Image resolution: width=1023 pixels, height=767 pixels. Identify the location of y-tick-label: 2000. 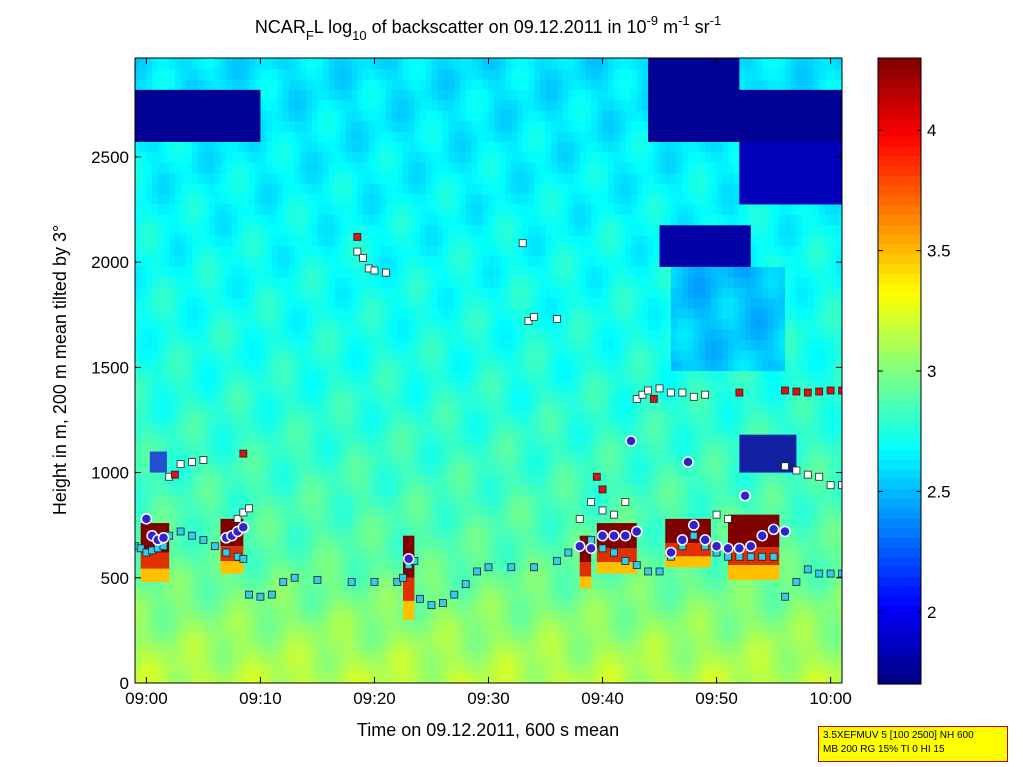
(110, 262).